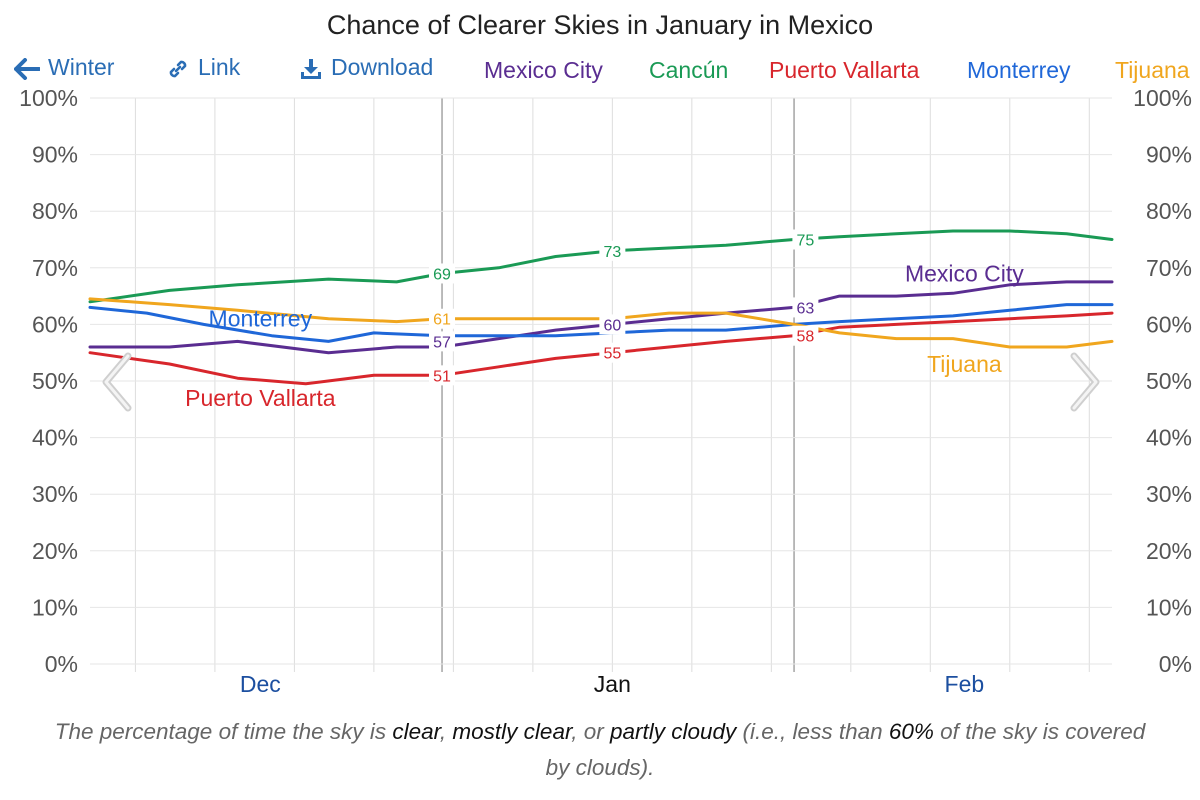  I want to click on caption-partly-cloudy: partly cloudy, so click(673, 731).